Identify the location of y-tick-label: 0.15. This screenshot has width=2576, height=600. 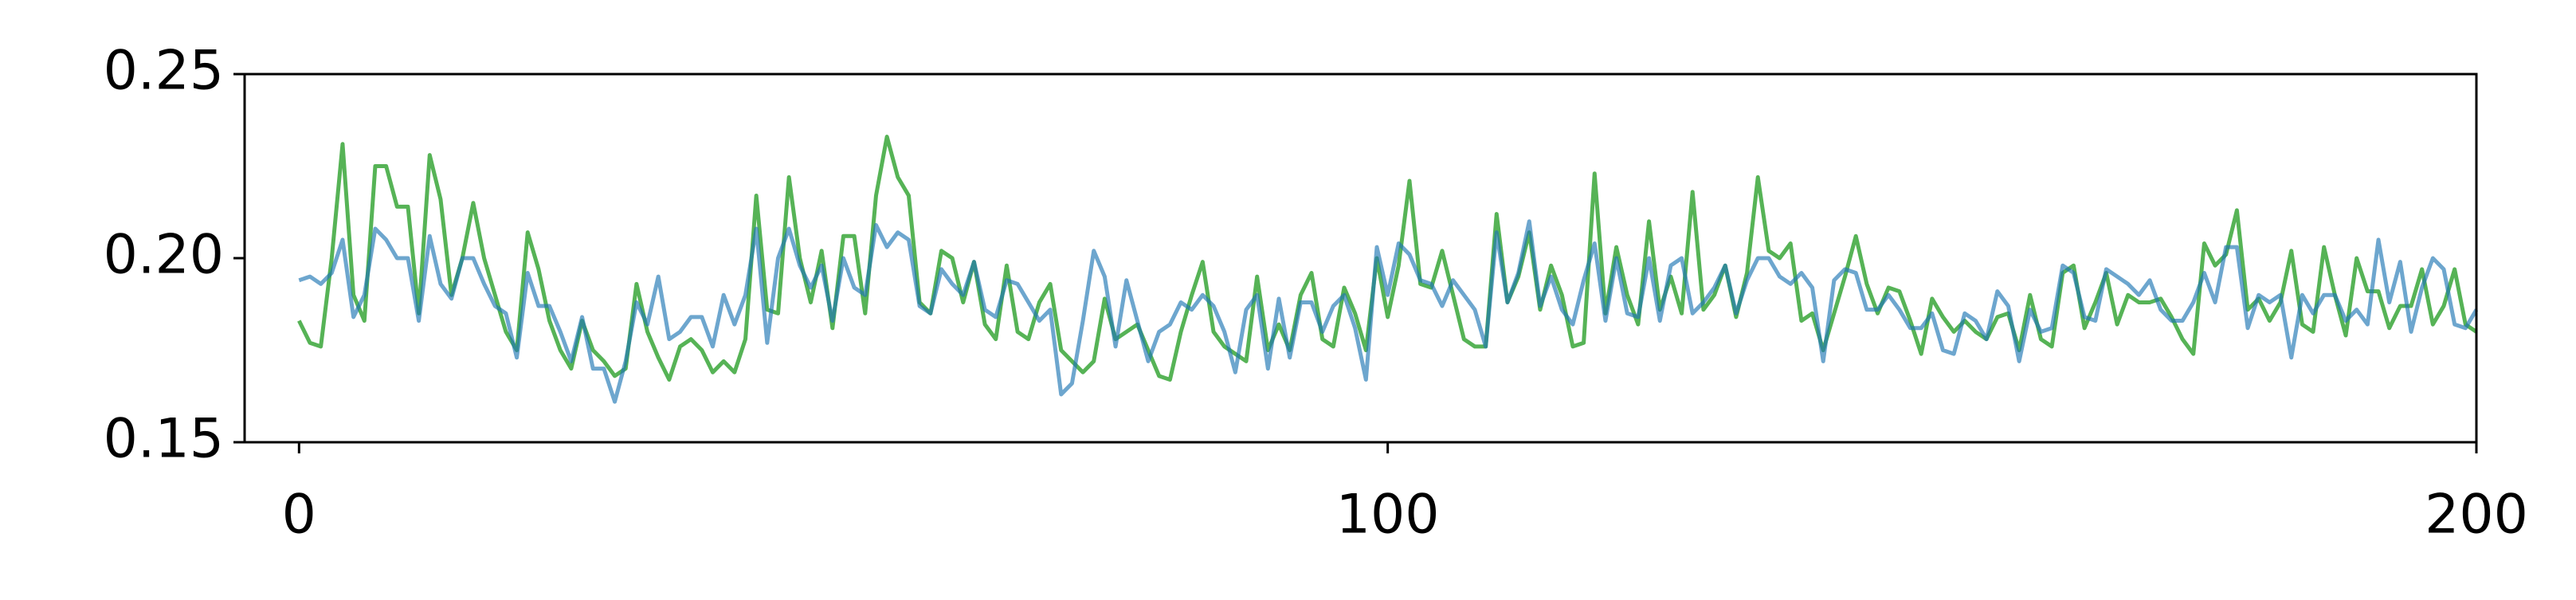
(164, 439).